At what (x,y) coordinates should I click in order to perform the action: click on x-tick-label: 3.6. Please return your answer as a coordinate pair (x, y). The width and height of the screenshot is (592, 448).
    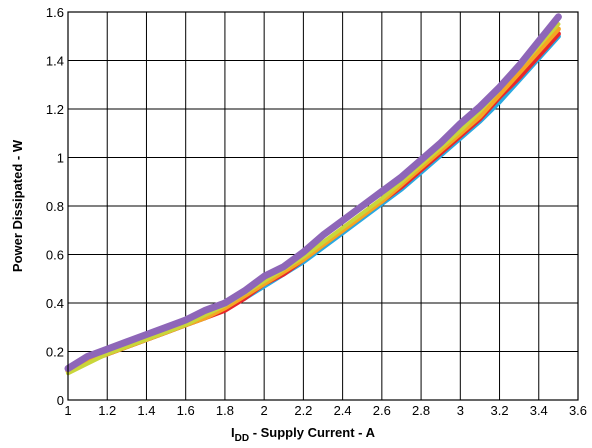
    Looking at the image, I should click on (578, 410).